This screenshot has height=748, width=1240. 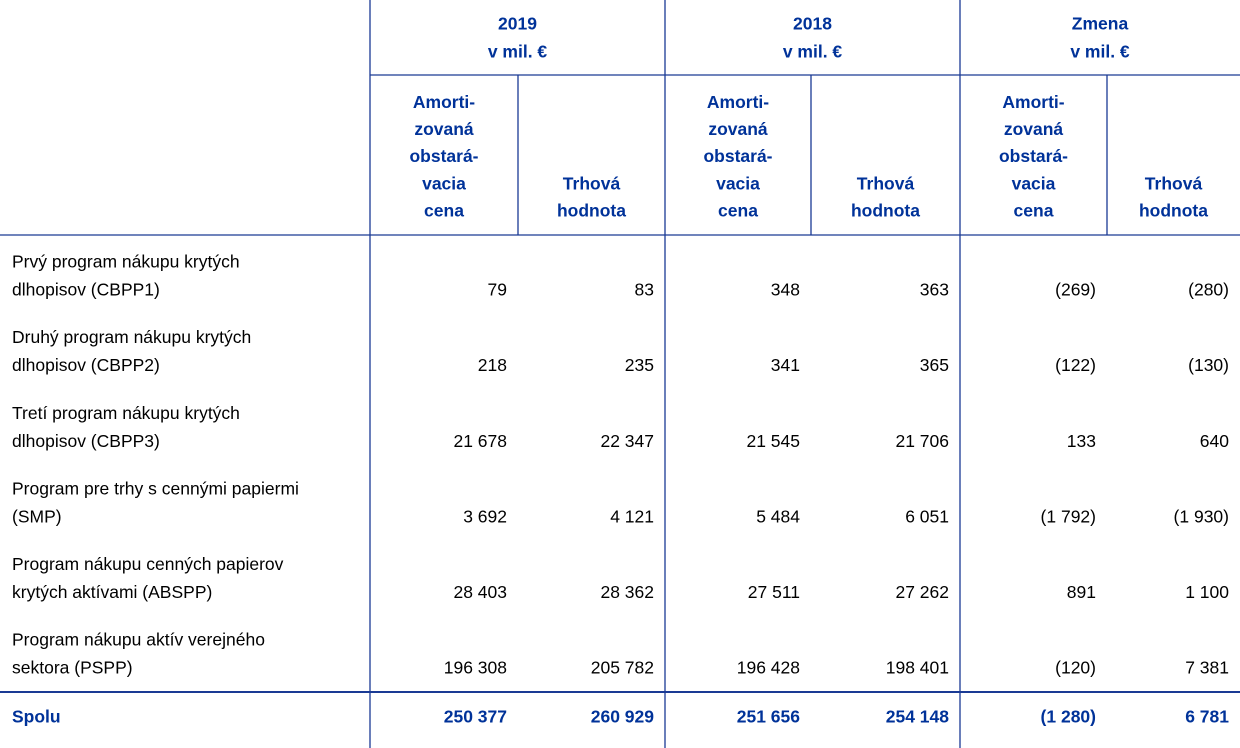 What do you see at coordinates (1068, 516) in the screenshot?
I see `cell: (1 792)` at bounding box center [1068, 516].